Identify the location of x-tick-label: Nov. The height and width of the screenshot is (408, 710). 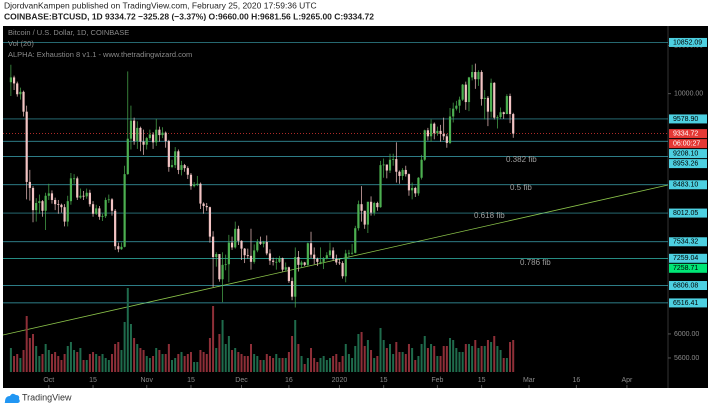
(147, 380).